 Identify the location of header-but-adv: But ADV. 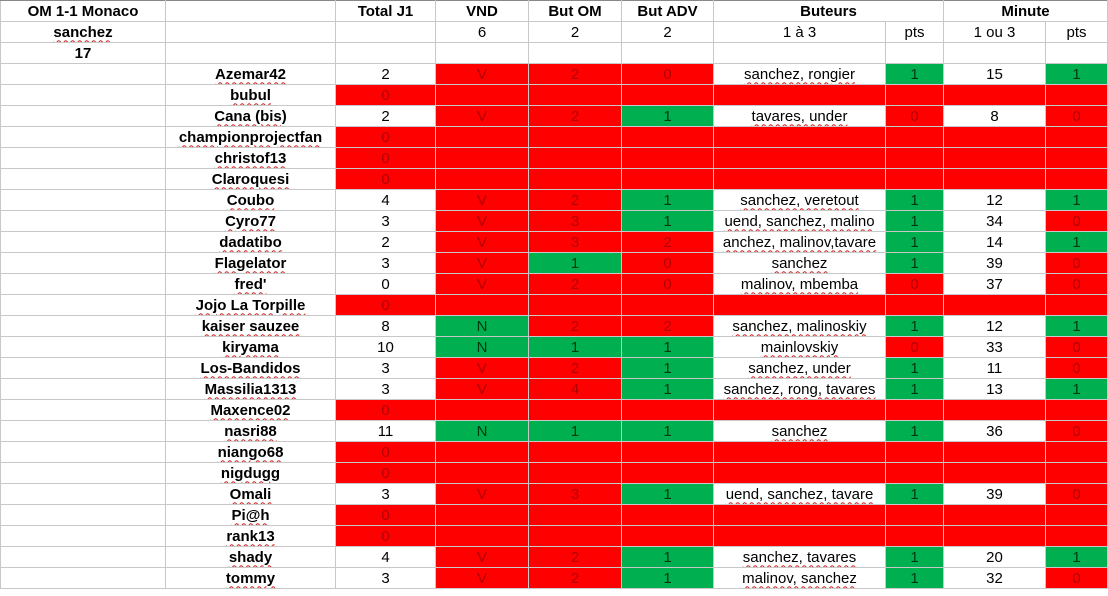
(667, 11).